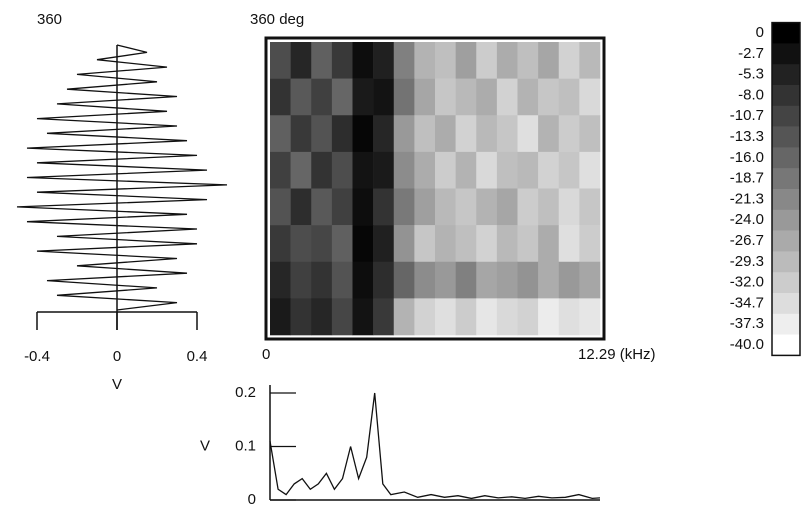 The image size is (805, 518). I want to click on colorbar-label: -40.0, so click(747, 344).